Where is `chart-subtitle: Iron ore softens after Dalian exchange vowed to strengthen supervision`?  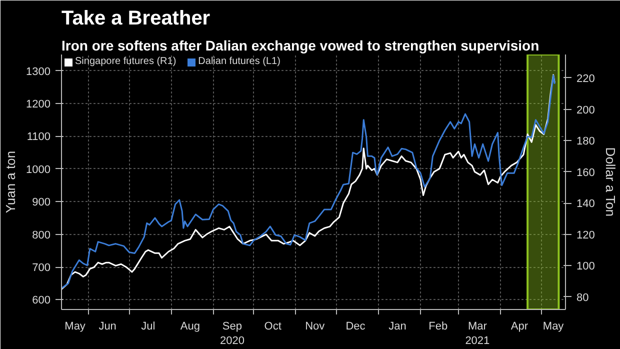 chart-subtitle: Iron ore softens after Dalian exchange vowed to strengthen supervision is located at coordinates (301, 46).